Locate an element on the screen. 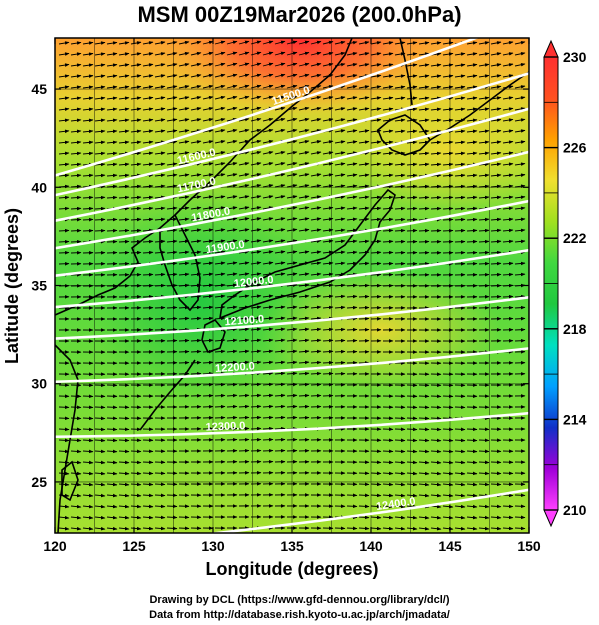  coastline-sakhalin is located at coordinates (406, 72).